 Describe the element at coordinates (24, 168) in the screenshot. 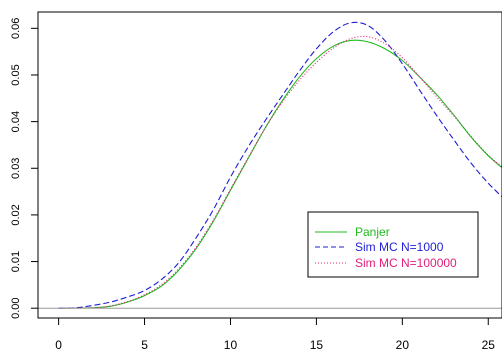

I see `y-axis: 0.00 0.01 0.02 0.03 0.04 0.05 0.06` at that location.